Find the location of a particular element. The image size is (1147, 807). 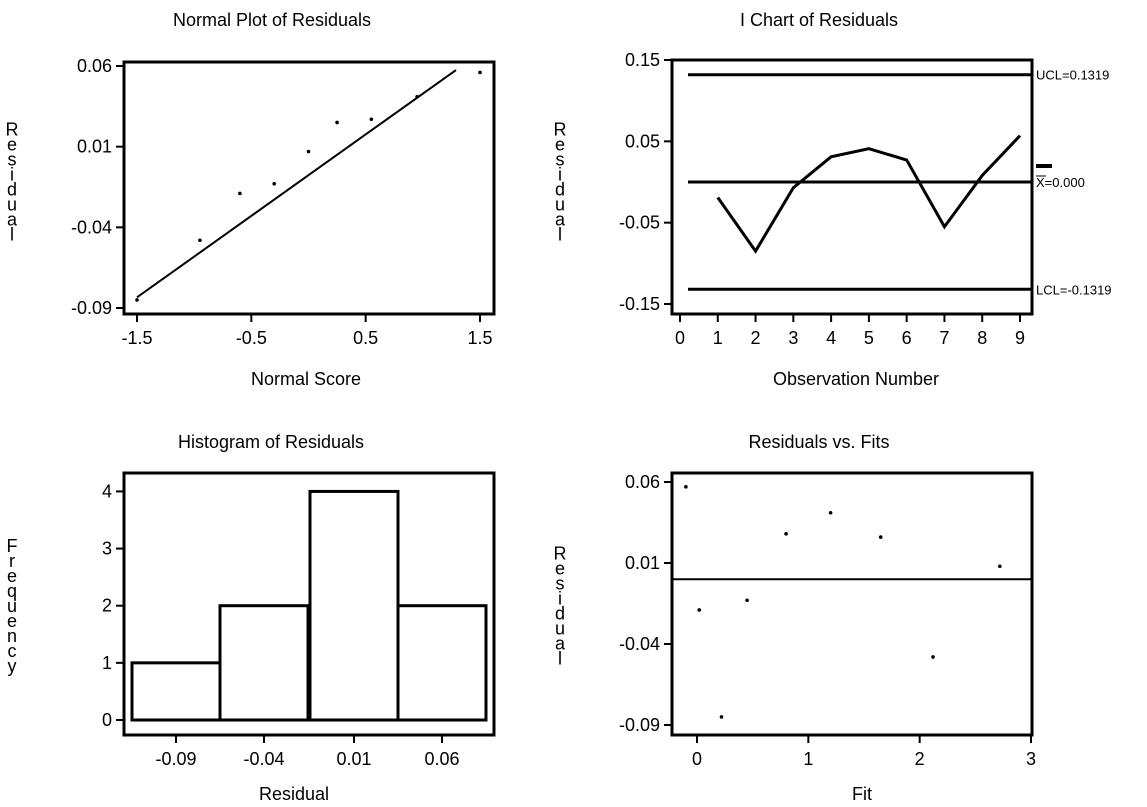

x-axis-label: Residual is located at coordinates (294, 794).